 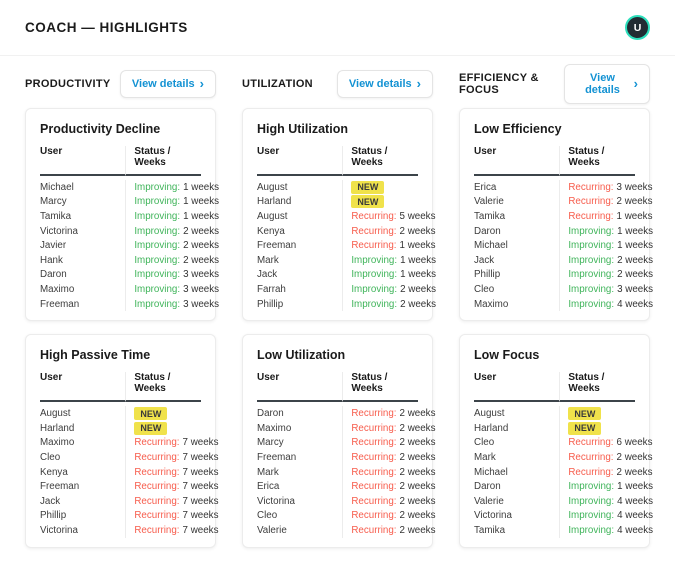 I want to click on table-row: Victorina Recurring: 7 weeks, so click(x=129, y=530).